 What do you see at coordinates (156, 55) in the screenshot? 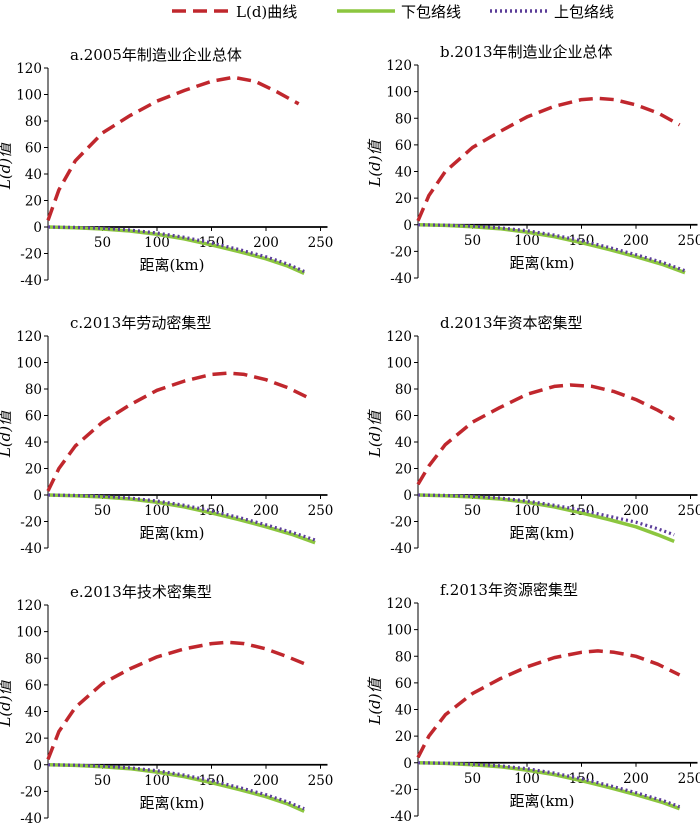
I see `chart-title: a.2005年制造业企业总体` at bounding box center [156, 55].